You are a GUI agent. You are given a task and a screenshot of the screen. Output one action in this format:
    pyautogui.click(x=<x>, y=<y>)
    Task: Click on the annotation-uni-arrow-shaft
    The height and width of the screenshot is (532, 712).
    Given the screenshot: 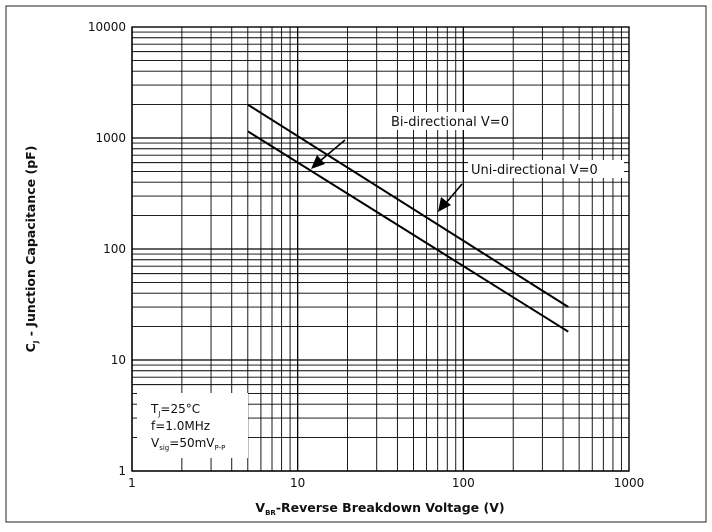 What is the action you would take?
    pyautogui.click(x=454, y=193)
    